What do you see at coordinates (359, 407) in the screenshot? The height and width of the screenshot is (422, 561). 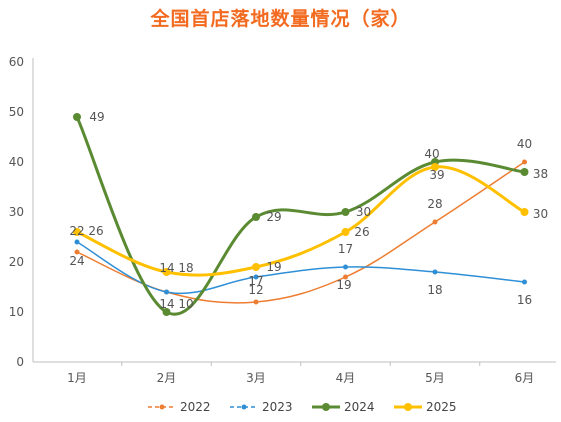 I see `legend-label: 2024` at bounding box center [359, 407].